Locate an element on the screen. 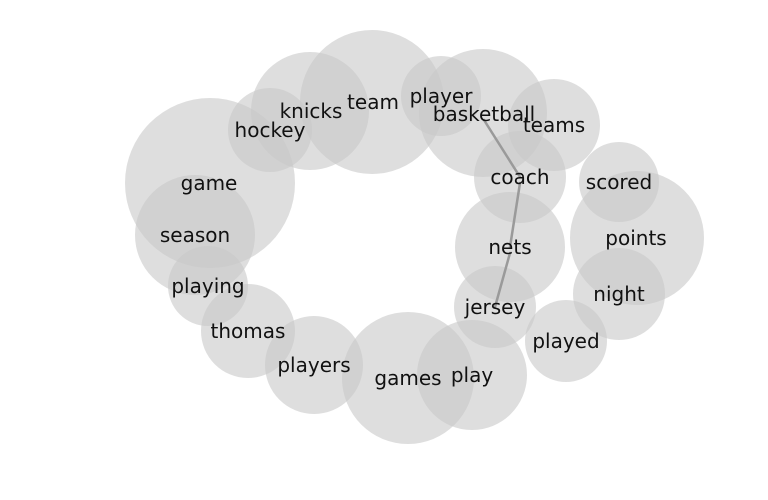  word-label-thomas: thomas is located at coordinates (248, 331).